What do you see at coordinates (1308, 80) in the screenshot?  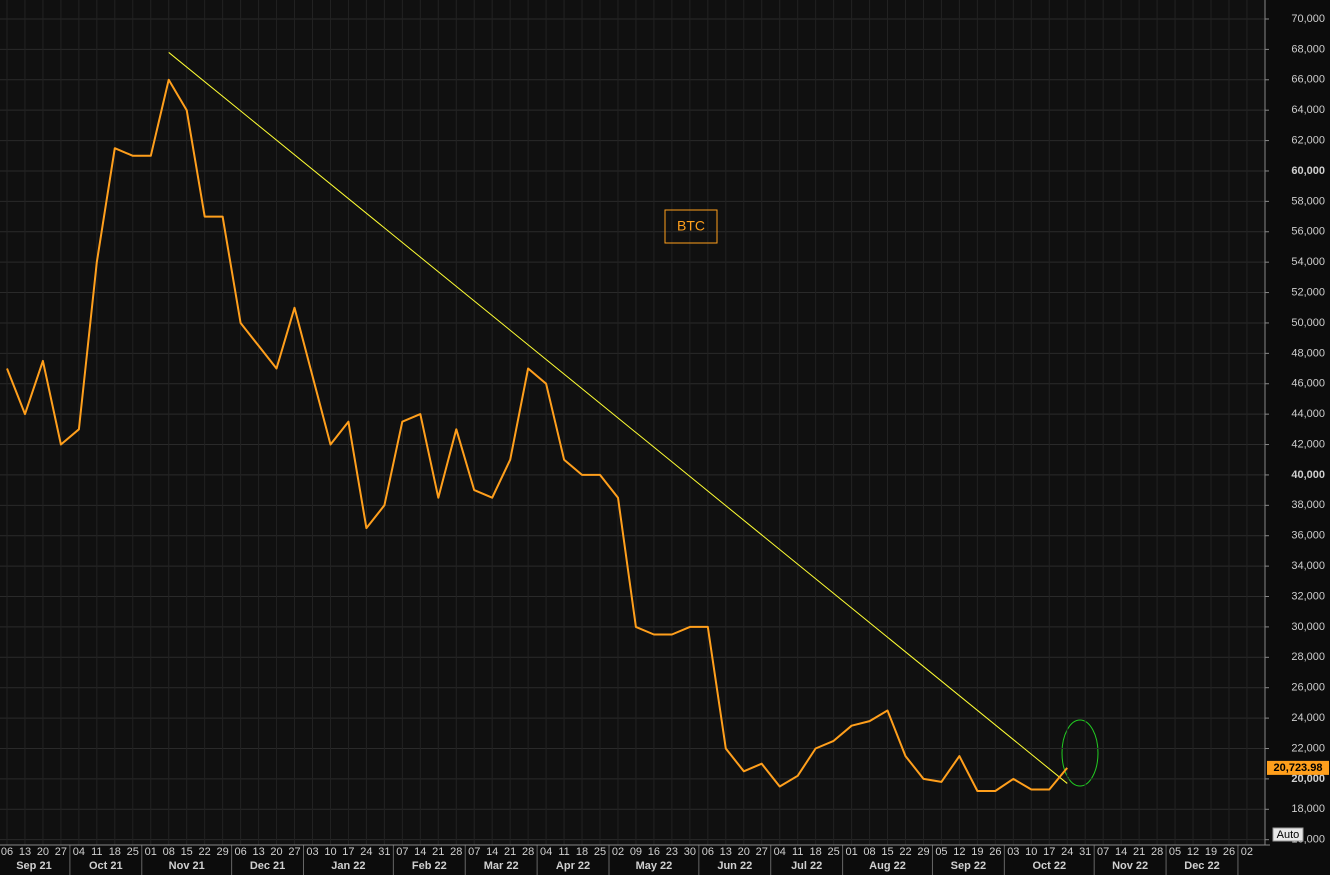 I see `y-tick-label: 66,000` at bounding box center [1308, 80].